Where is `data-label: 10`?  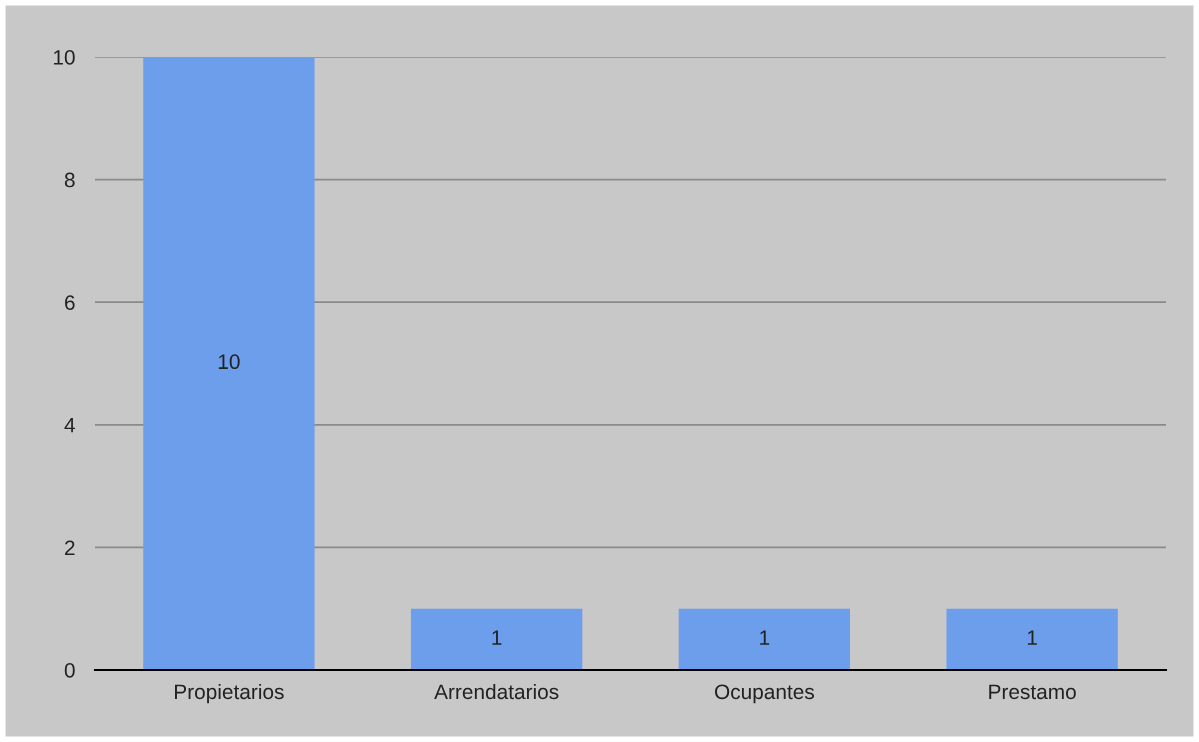 data-label: 10 is located at coordinates (229, 362).